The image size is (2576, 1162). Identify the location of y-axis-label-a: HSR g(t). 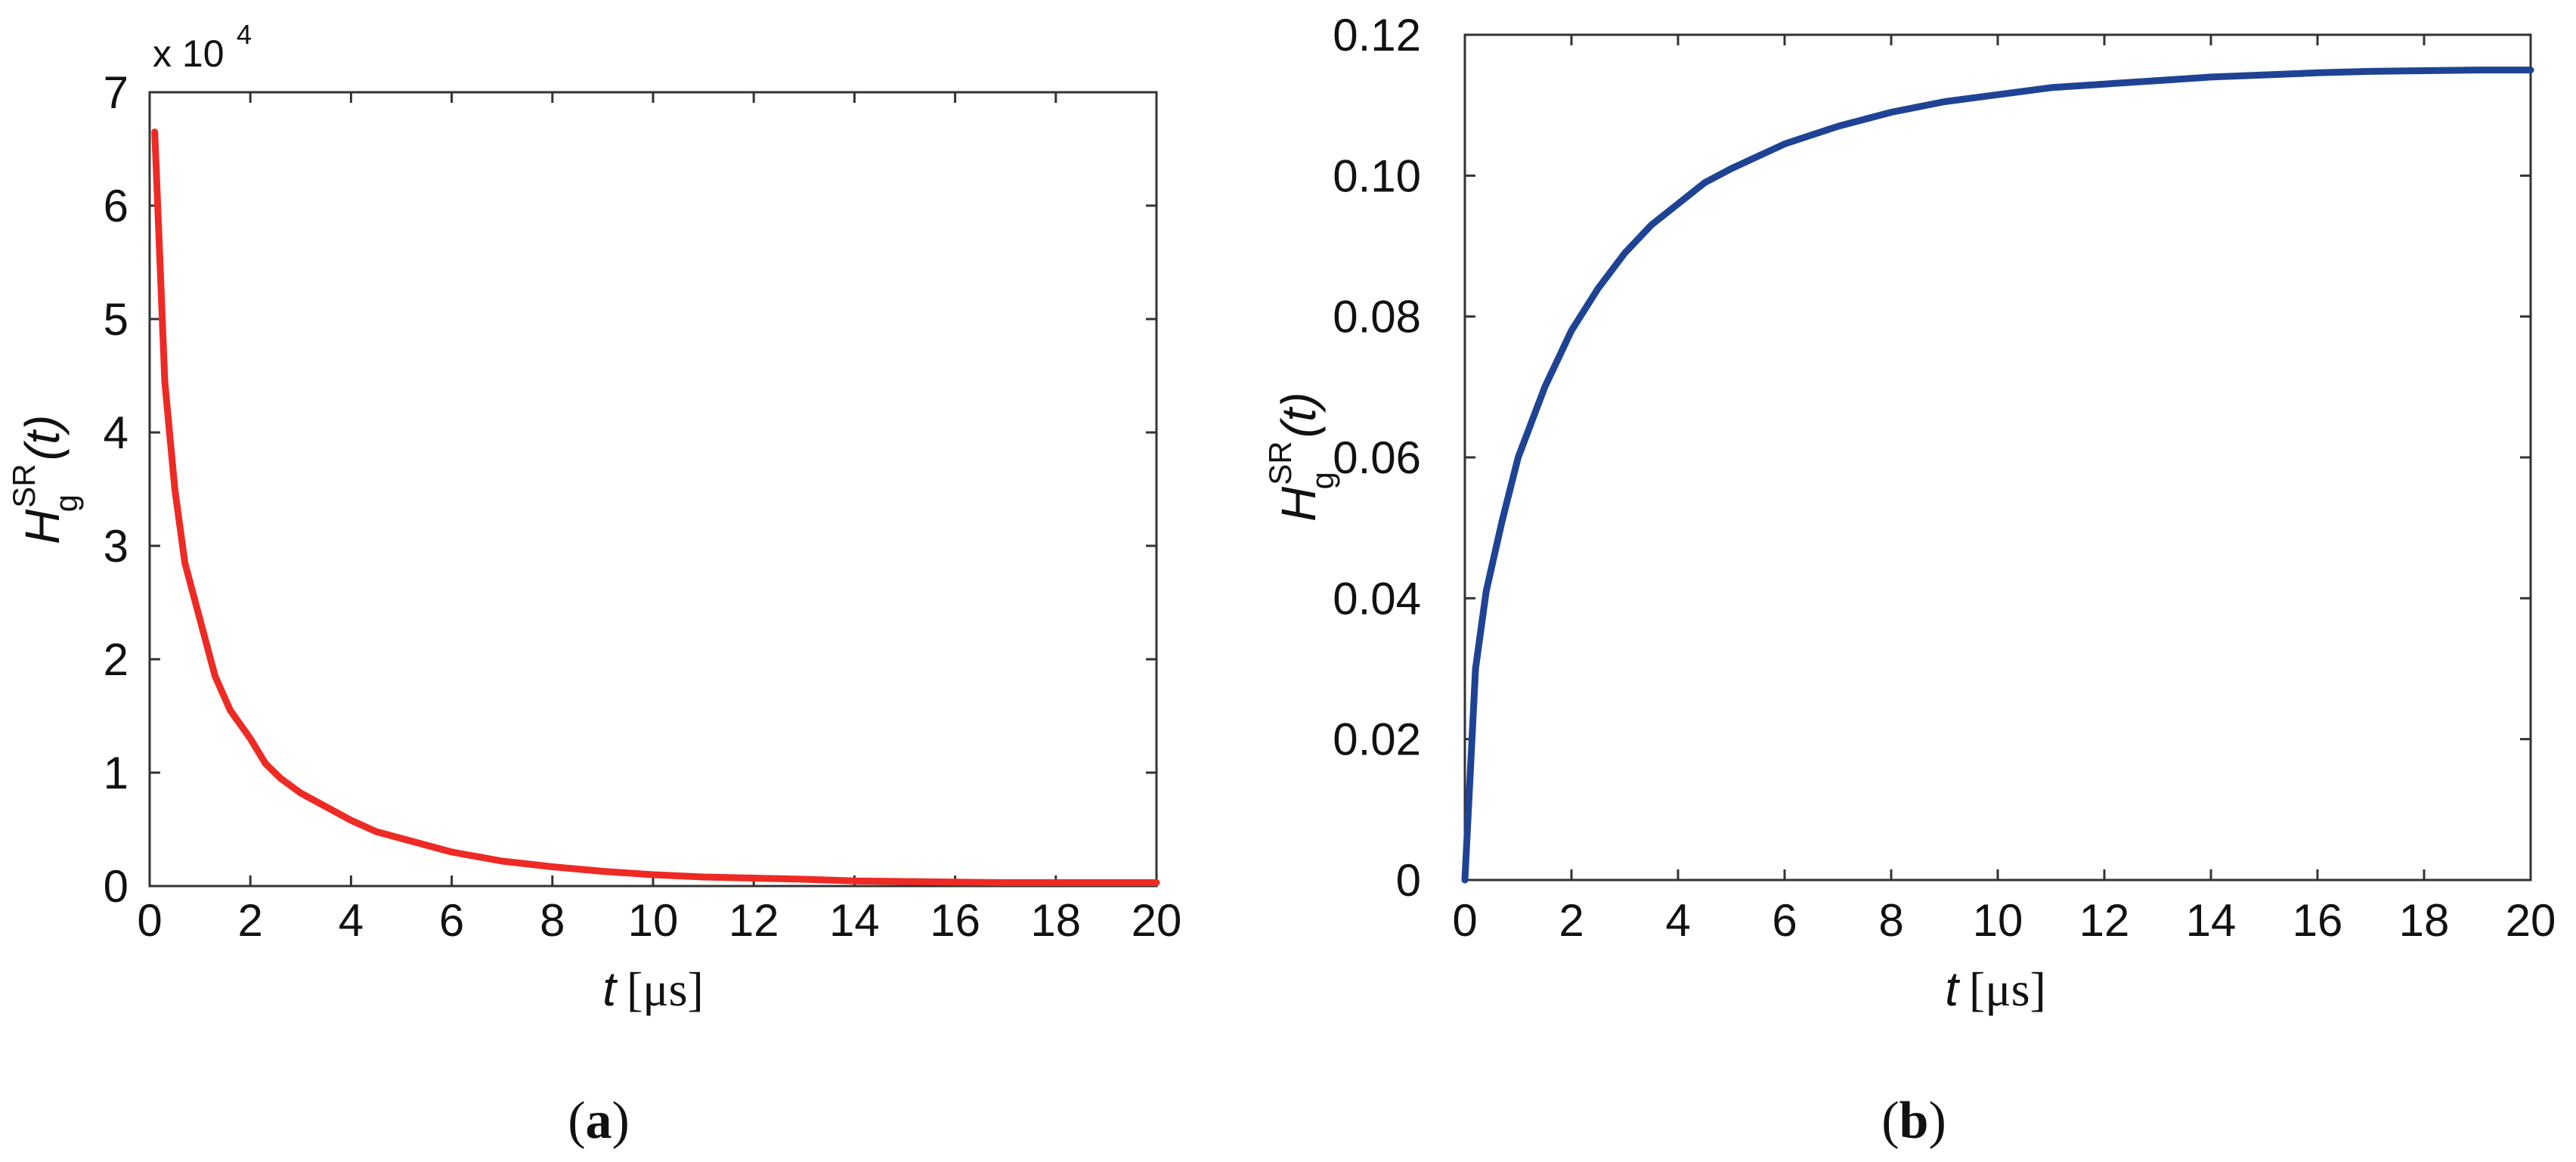
(45, 479).